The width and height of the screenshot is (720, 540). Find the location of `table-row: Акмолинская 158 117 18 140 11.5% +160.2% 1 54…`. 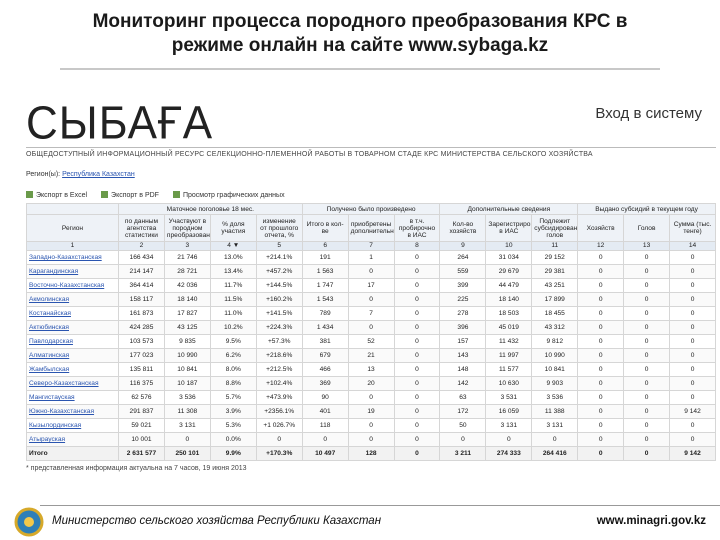

table-row: Акмолинская 158 117 18 140 11.5% +160.2% 1 54… is located at coordinates (371, 299).